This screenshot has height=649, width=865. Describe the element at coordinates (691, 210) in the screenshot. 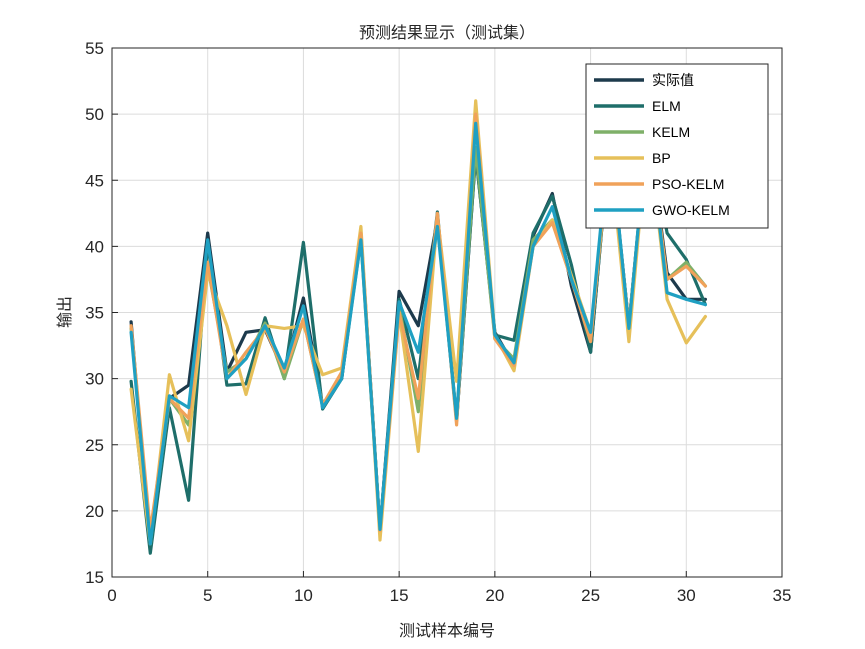

I see `legend-label: GWO-KELM` at that location.